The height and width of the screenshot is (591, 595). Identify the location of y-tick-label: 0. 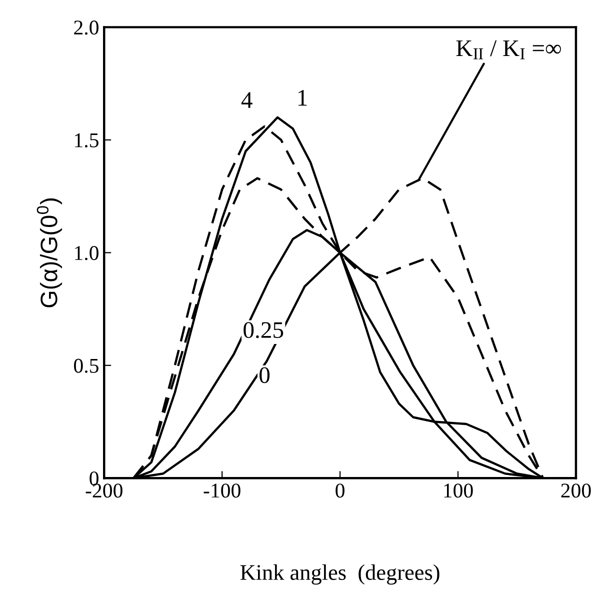
(94, 478).